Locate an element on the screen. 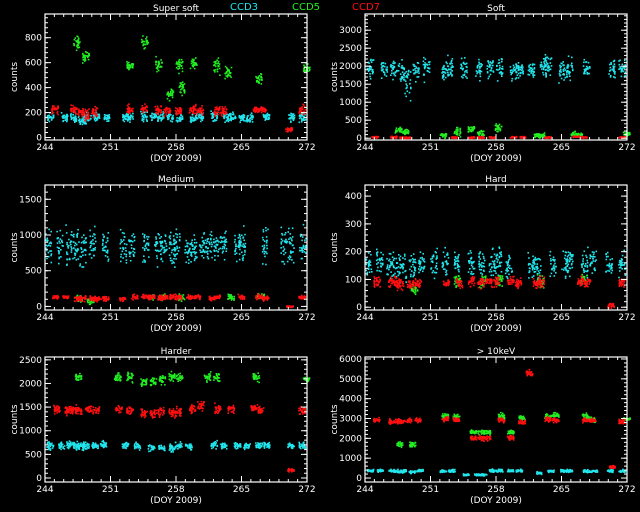  x-tick-label: 251 is located at coordinates (110, 148).